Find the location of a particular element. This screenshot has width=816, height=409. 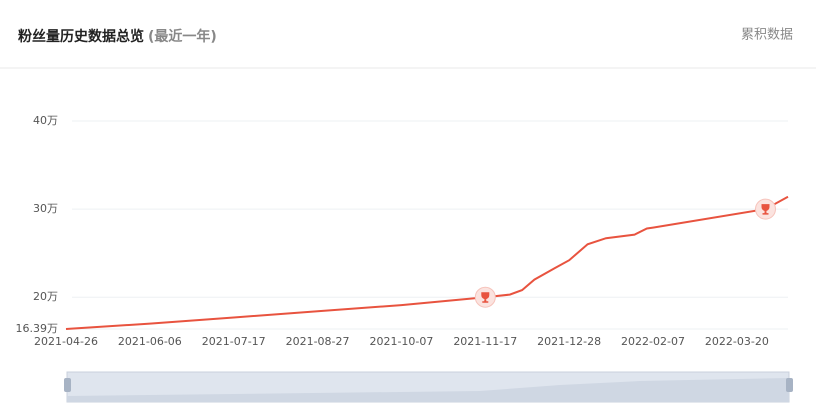

x-tick-label: 2022-03-20 is located at coordinates (737, 341).